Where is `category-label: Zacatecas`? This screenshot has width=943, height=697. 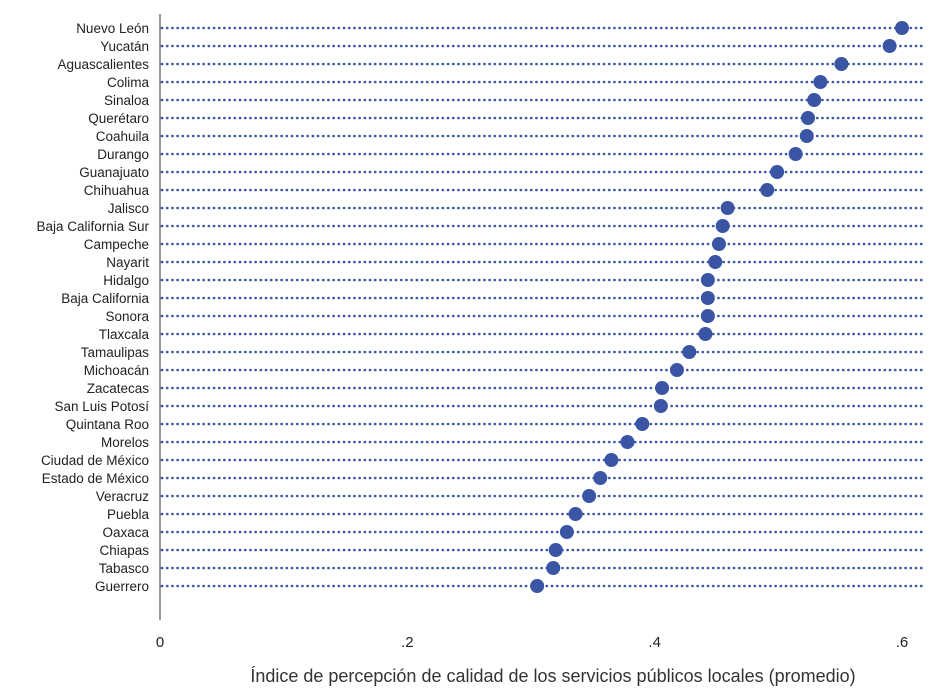 category-label: Zacatecas is located at coordinates (118, 388).